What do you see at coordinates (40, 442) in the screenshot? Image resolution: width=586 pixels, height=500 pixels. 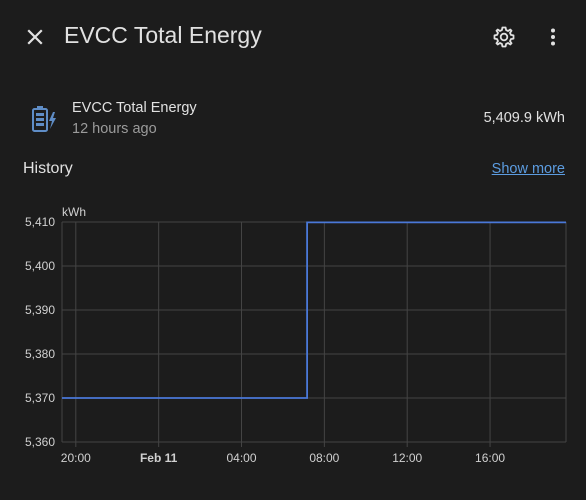 I see `y-tick-label: 5,360` at bounding box center [40, 442].